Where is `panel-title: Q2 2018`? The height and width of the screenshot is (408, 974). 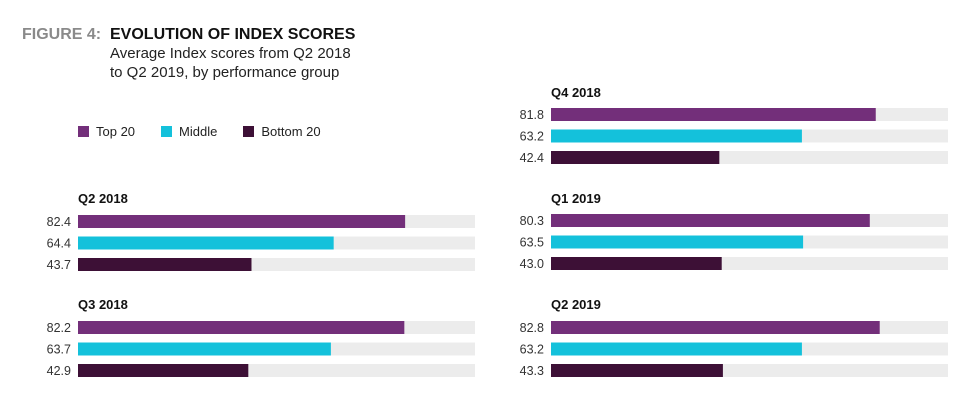
panel-title: Q2 2018 is located at coordinates (103, 198).